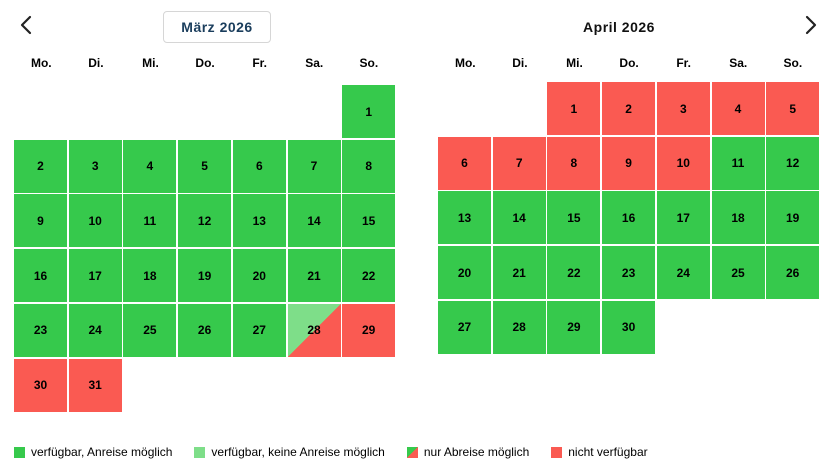 Image resolution: width=833 pixels, height=474 pixels. Describe the element at coordinates (608, 452) in the screenshot. I see `legend-label: nicht verfügbar` at that location.